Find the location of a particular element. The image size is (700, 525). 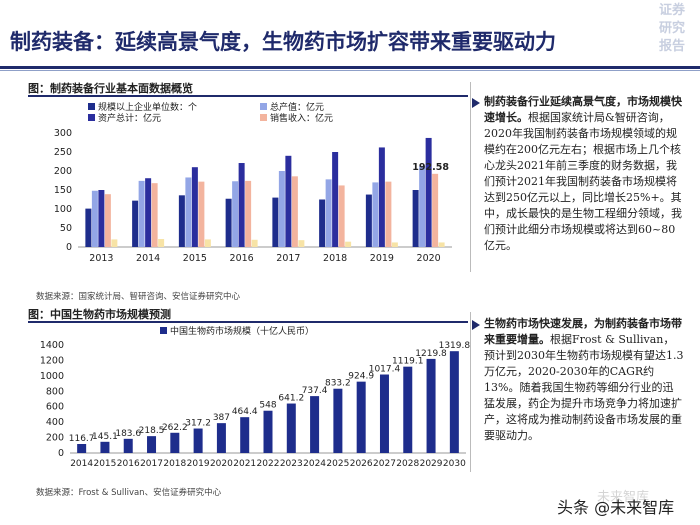

report-logo: 证券 研究 报告 is located at coordinates (672, 29).